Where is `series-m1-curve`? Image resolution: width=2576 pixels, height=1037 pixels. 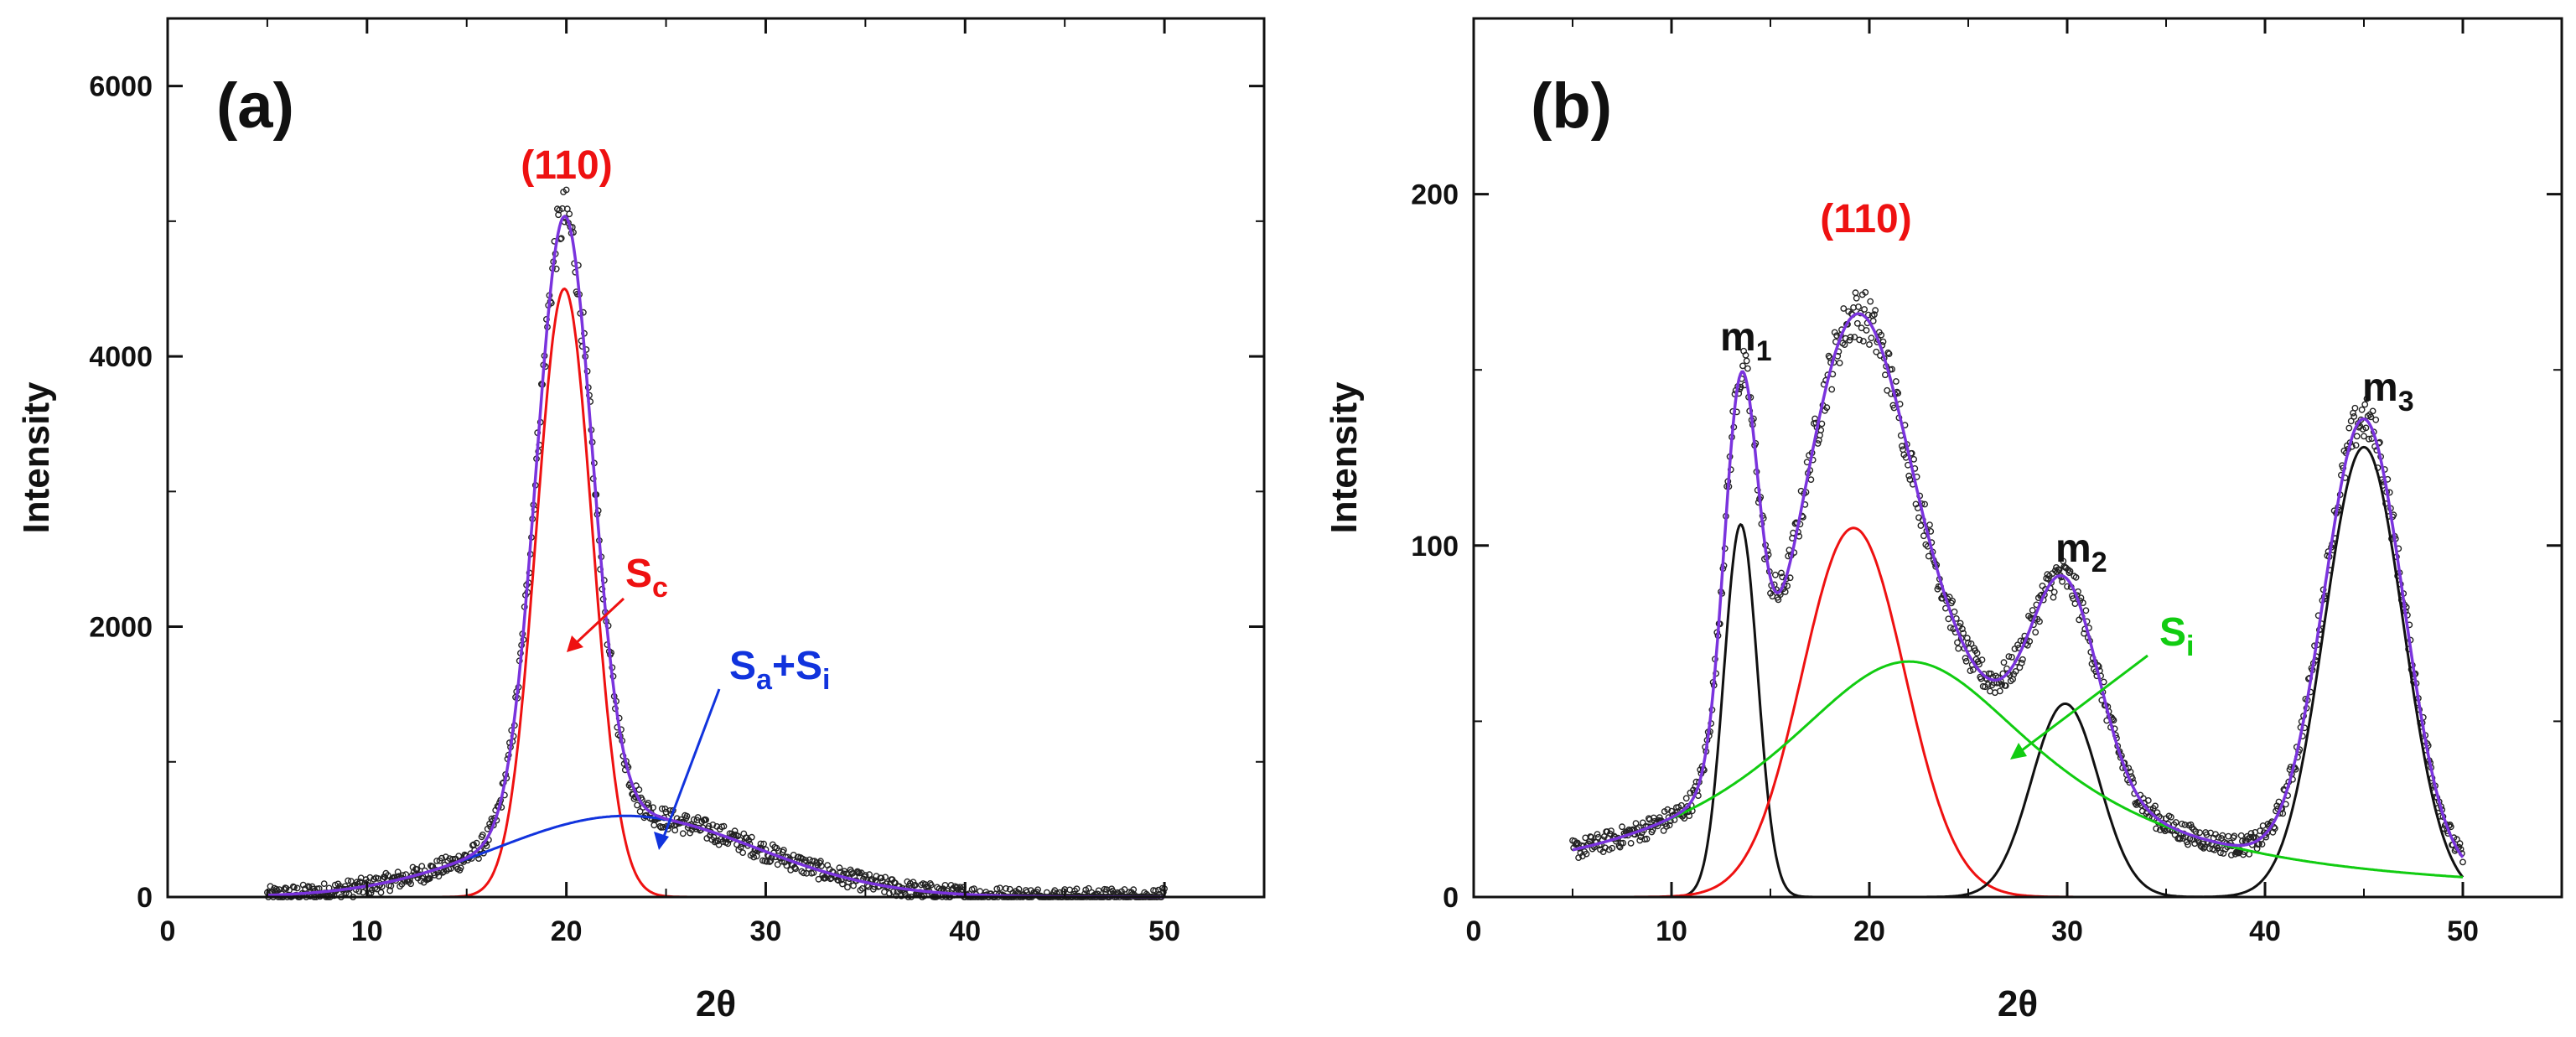 series-m1-curve is located at coordinates (2018, 711).